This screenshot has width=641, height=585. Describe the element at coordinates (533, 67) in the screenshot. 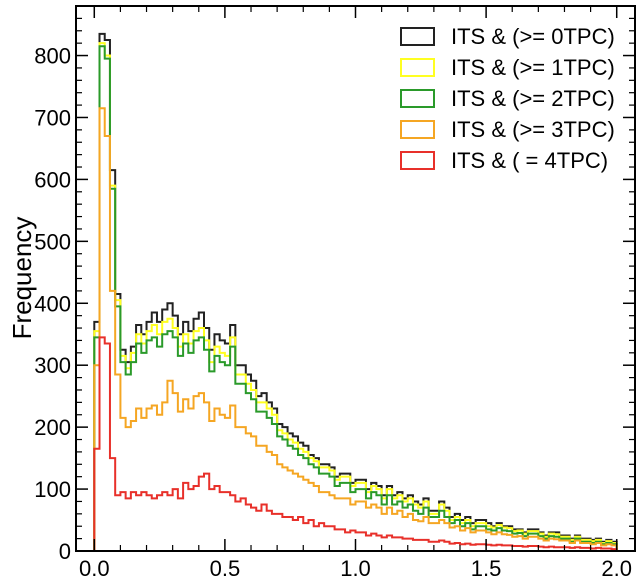

I see `legend-label: ITS & (>= 1TPC)` at that location.